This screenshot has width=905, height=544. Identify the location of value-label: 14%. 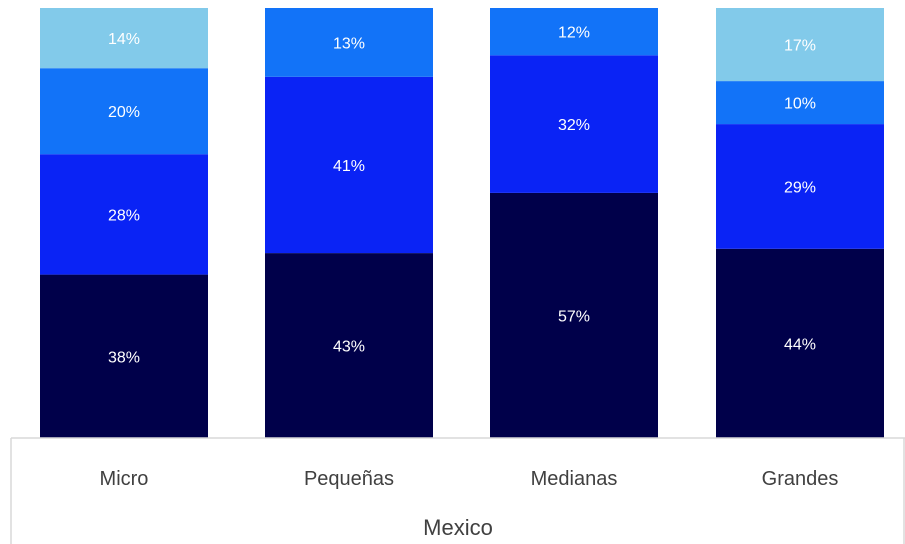
(124, 39).